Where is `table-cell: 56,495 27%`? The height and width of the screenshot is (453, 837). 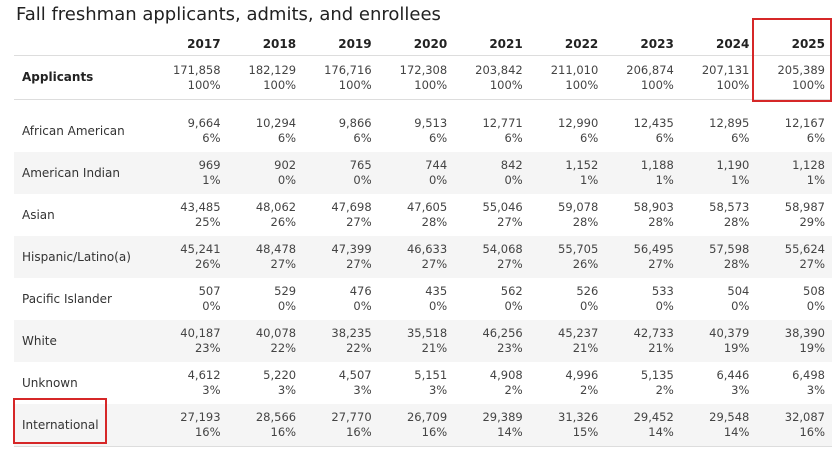
table-cell: 56,495 27% is located at coordinates (643, 257).